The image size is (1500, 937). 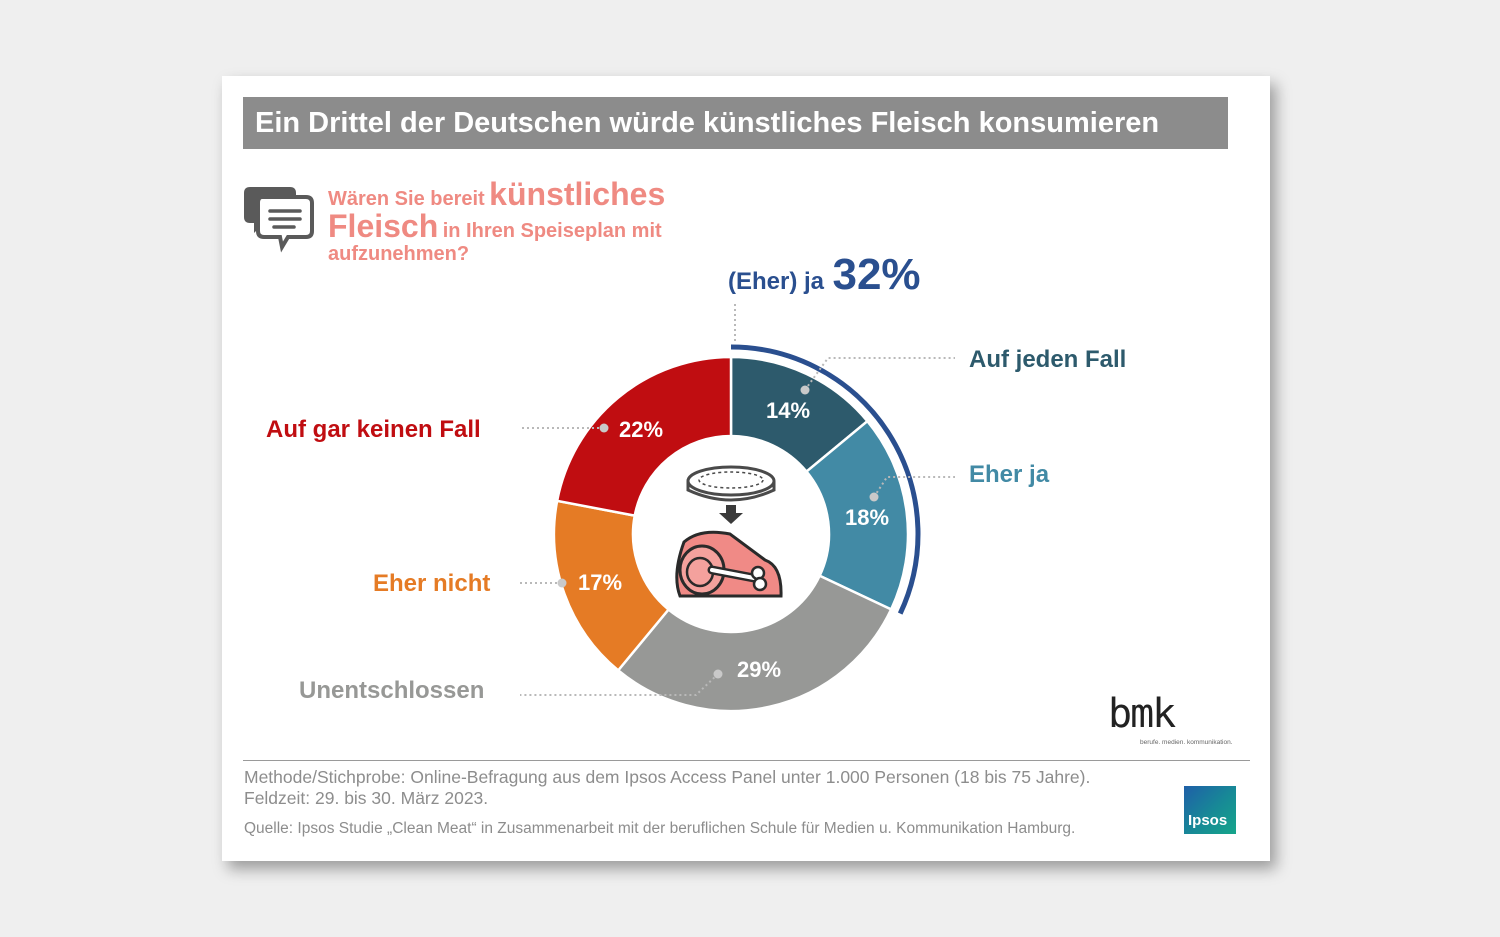 I want to click on summary-label: (Eher) ja 32%, so click(x=824, y=275).